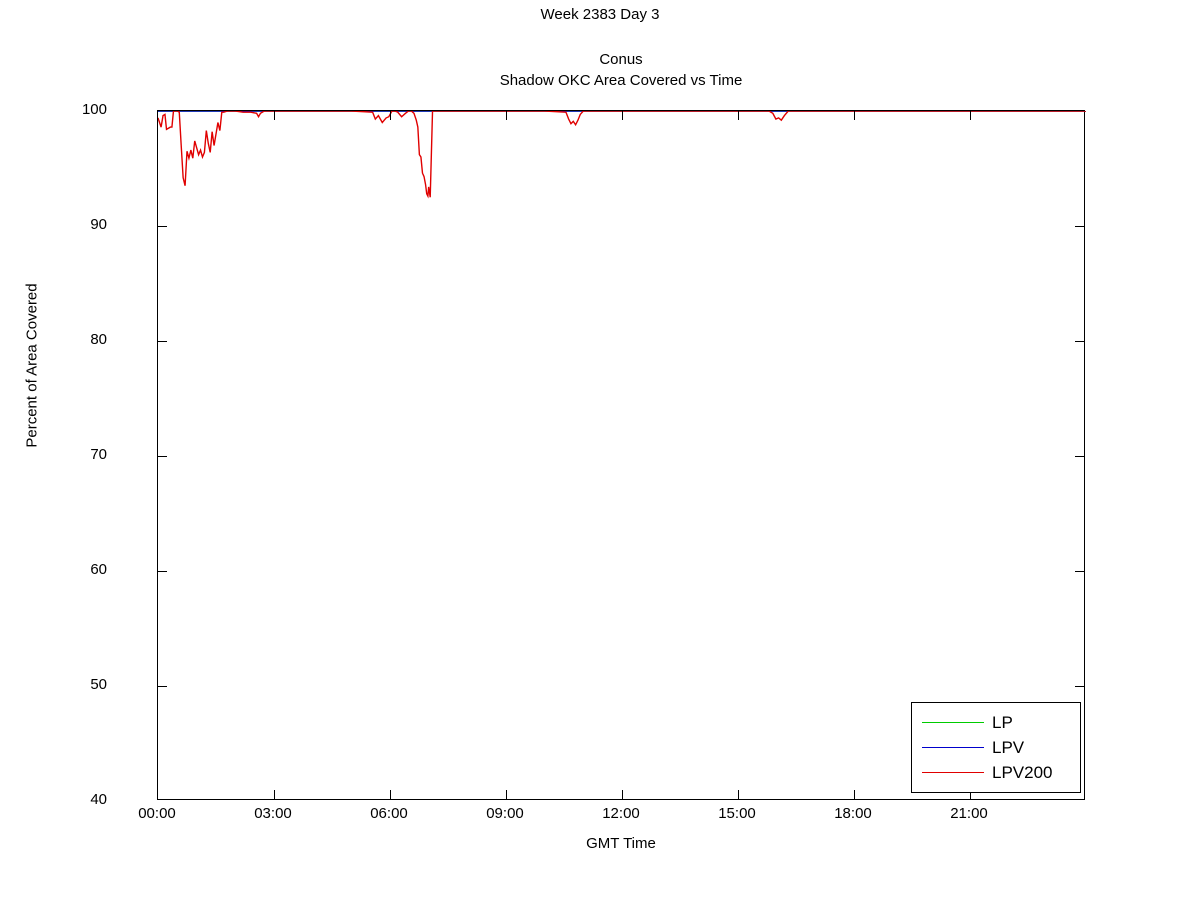  What do you see at coordinates (1002, 722) in the screenshot?
I see `legend-label: LP` at bounding box center [1002, 722].